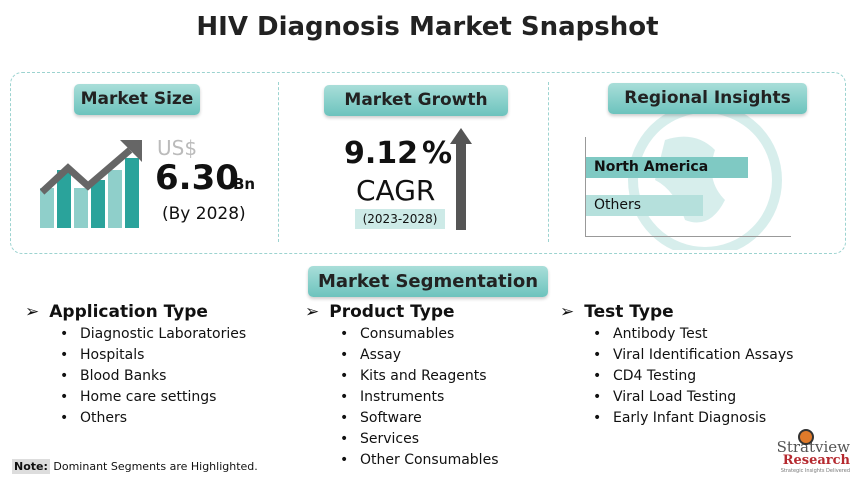 Image resolution: width=855 pixels, height=481 pixels. What do you see at coordinates (427, 27) in the screenshot?
I see `page-title: HIV Diagnosis Market Snapshot` at bounding box center [427, 27].